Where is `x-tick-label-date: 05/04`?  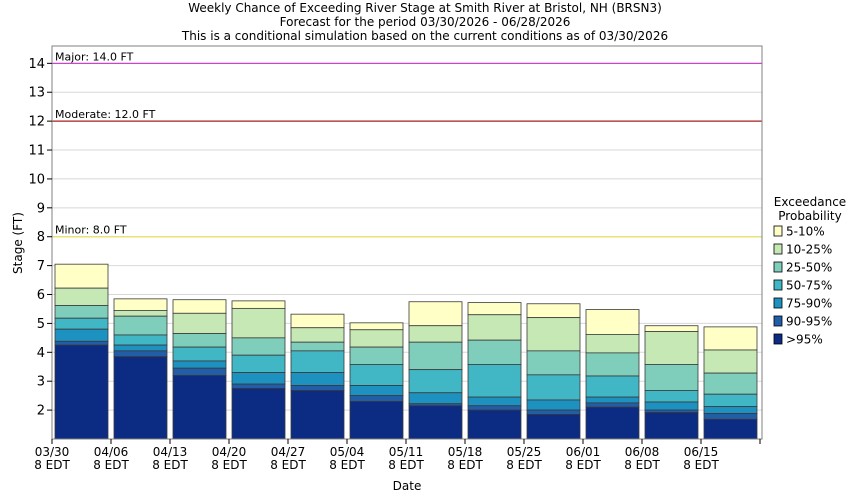 x-tick-label-date: 05/04 is located at coordinates (347, 452).